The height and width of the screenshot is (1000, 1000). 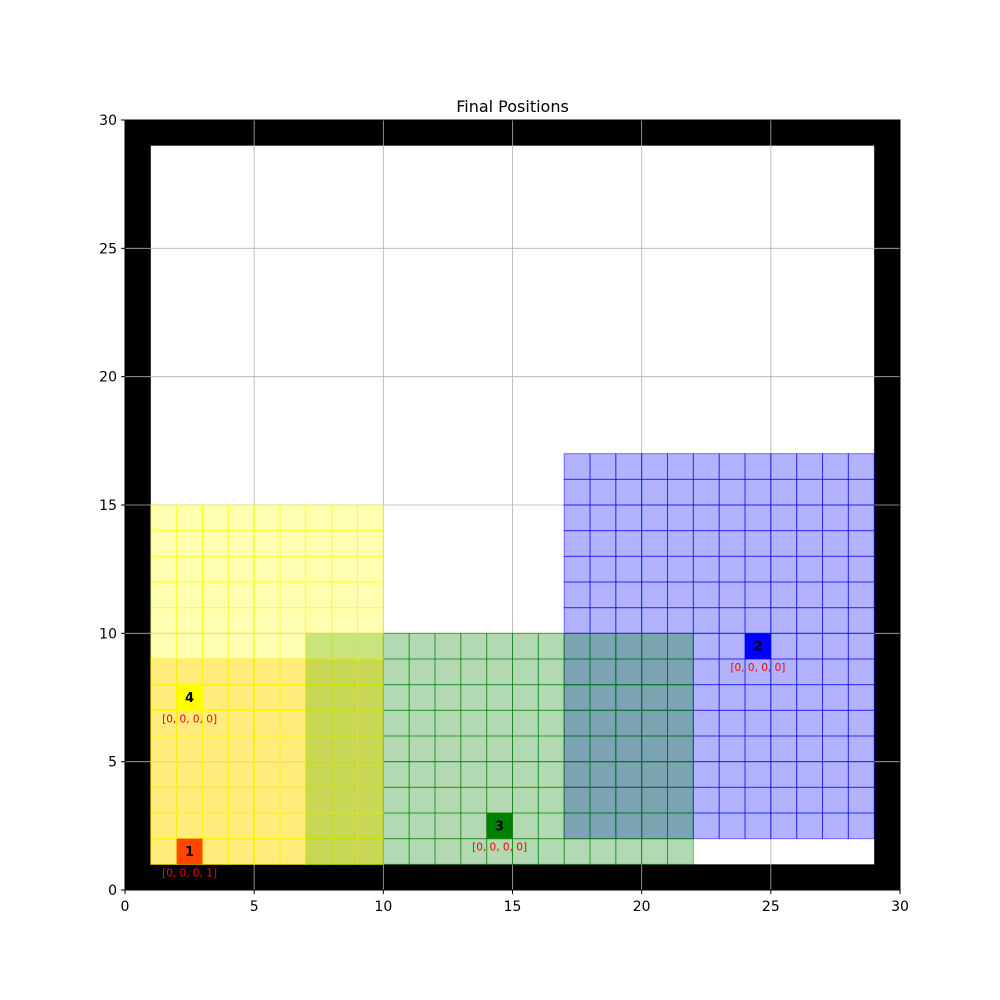 I want to click on y-tick-label: 25, so click(x=108, y=249).